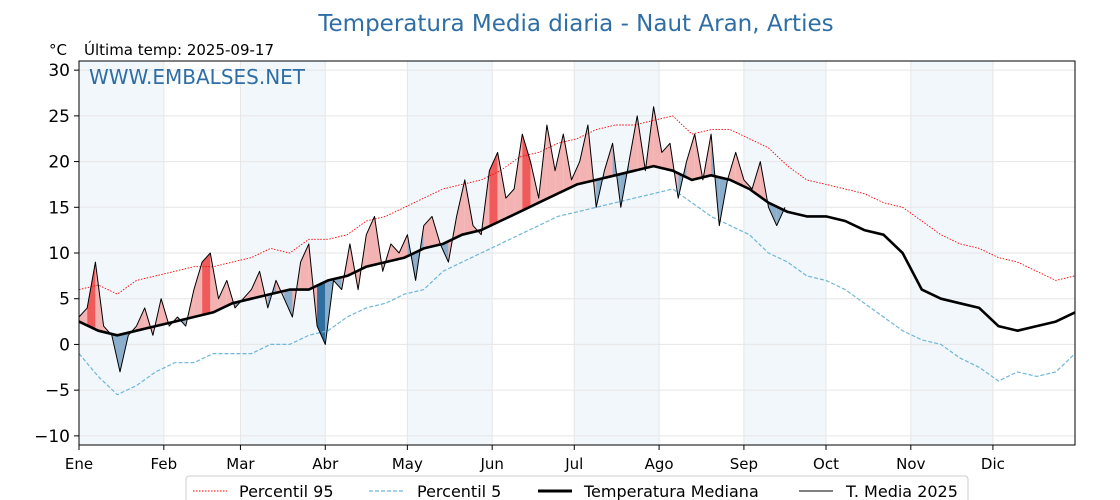 The height and width of the screenshot is (500, 1120). What do you see at coordinates (59, 254) in the screenshot?
I see `y-tick-label: 10` at bounding box center [59, 254].